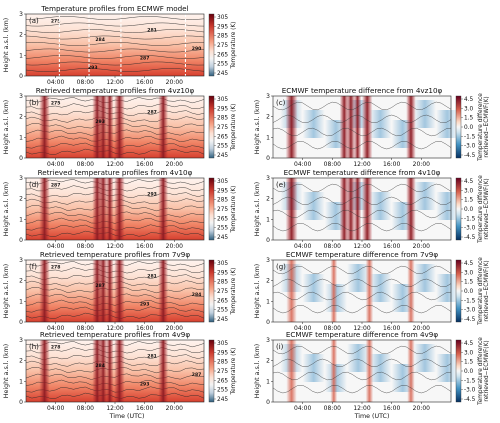  I want to click on panel-label: (f), so click(33, 267).